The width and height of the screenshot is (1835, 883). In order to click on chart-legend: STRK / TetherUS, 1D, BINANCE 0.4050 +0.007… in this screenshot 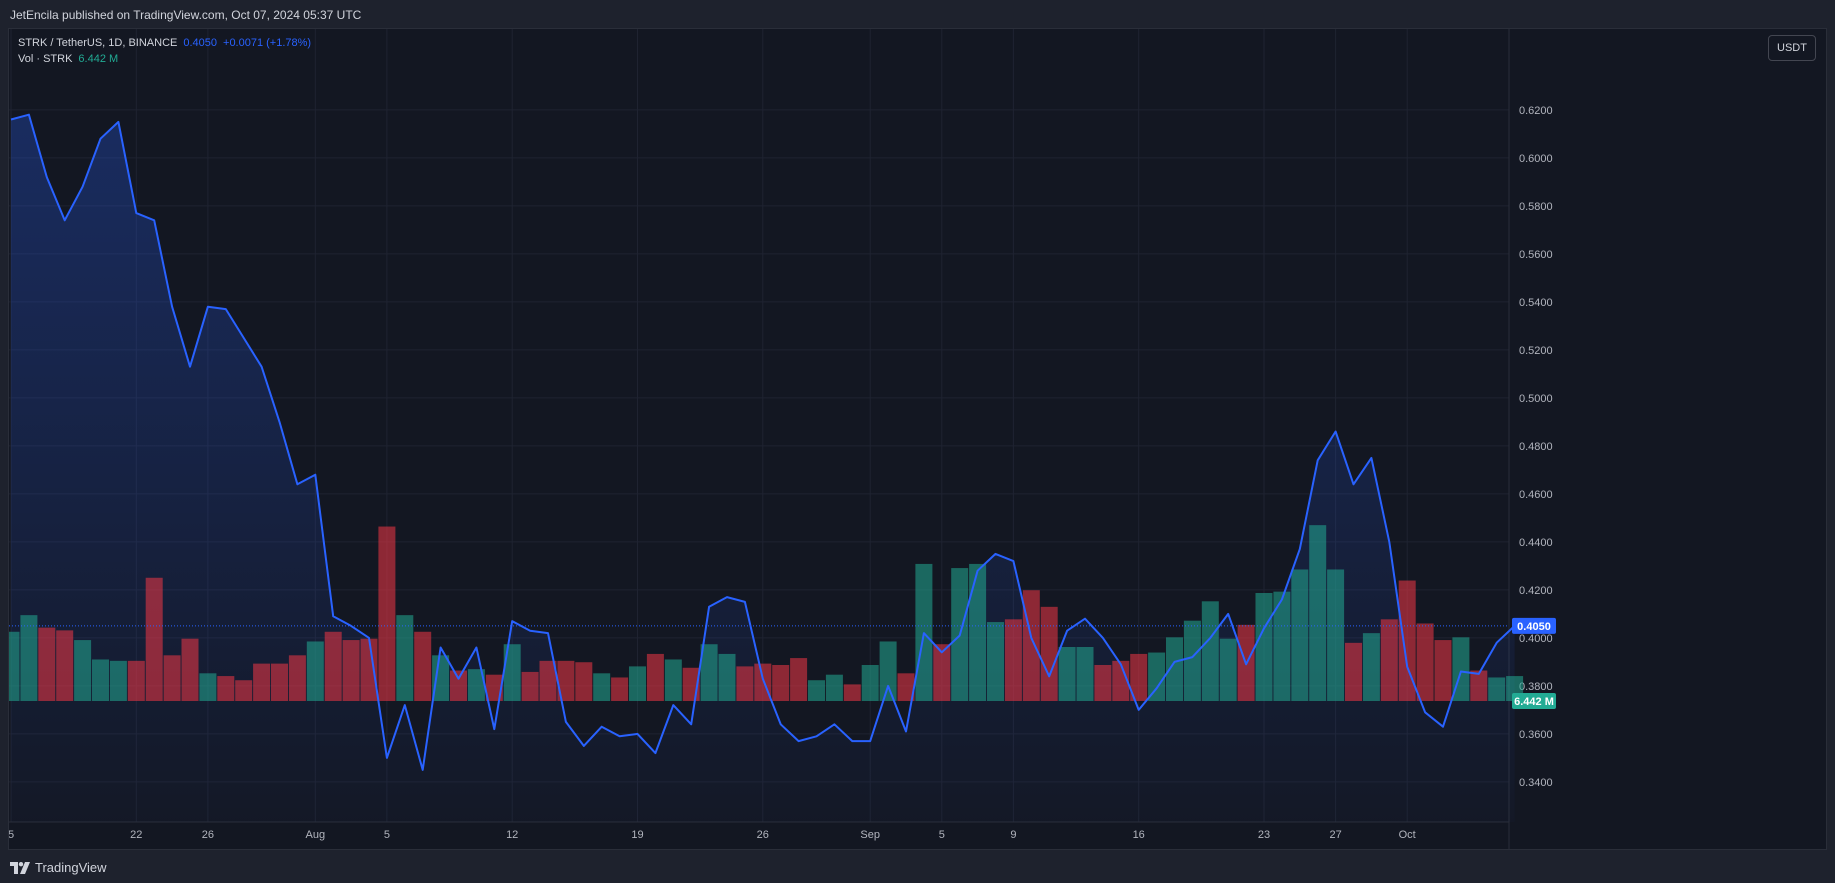, I will do `click(167, 51)`.